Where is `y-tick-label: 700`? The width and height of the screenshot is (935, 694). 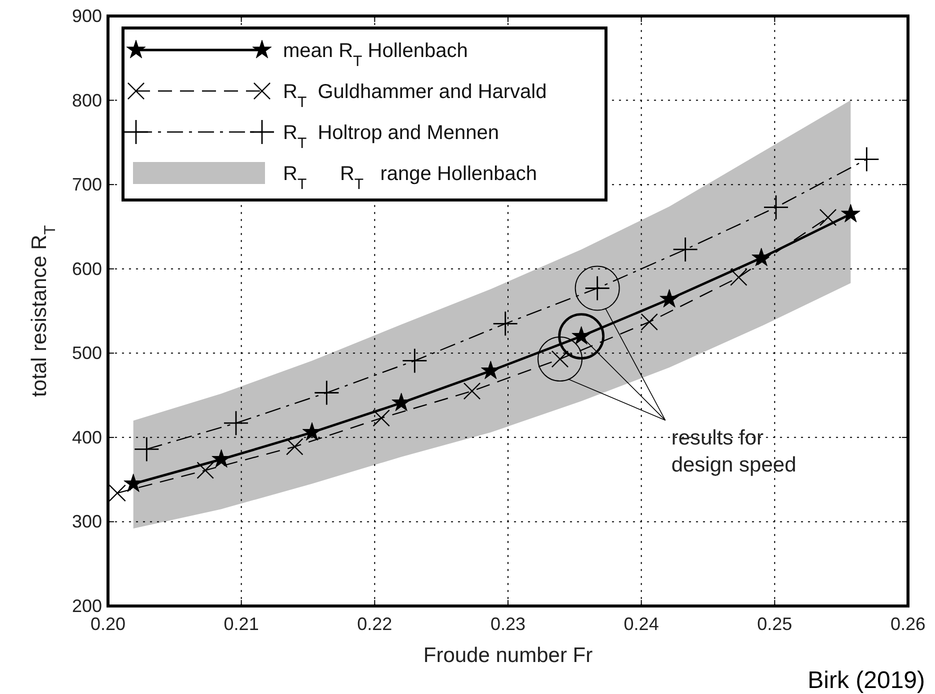 y-tick-label: 700 is located at coordinates (87, 184).